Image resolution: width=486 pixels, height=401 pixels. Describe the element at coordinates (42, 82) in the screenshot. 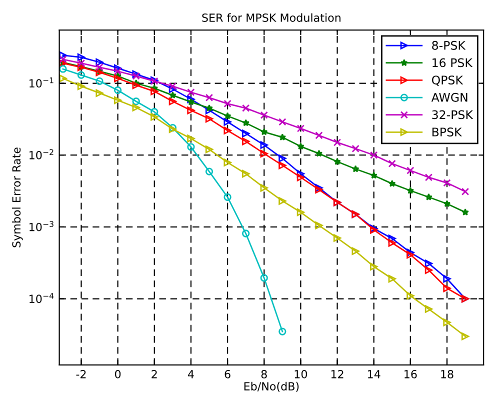

I see `y-tick-label: 10$^{−1}$` at that location.